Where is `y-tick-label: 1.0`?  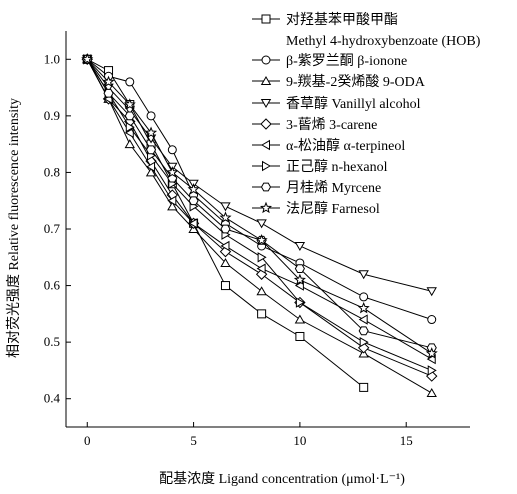 y-tick-label: 1.0 is located at coordinates (52, 58).